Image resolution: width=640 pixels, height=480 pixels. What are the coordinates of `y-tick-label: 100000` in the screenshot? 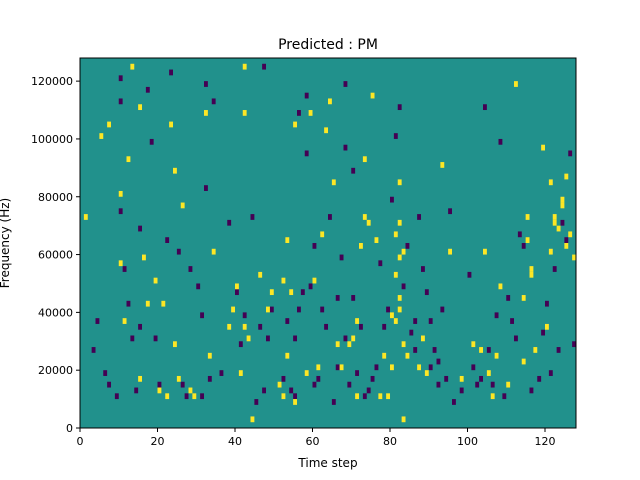 It's located at (52, 139).